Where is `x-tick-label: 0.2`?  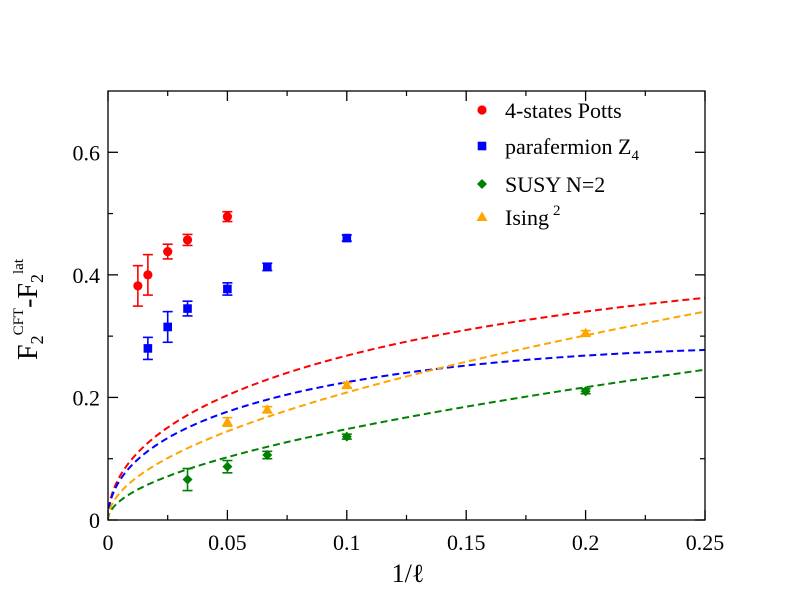 x-tick-label: 0.2 is located at coordinates (586, 542).